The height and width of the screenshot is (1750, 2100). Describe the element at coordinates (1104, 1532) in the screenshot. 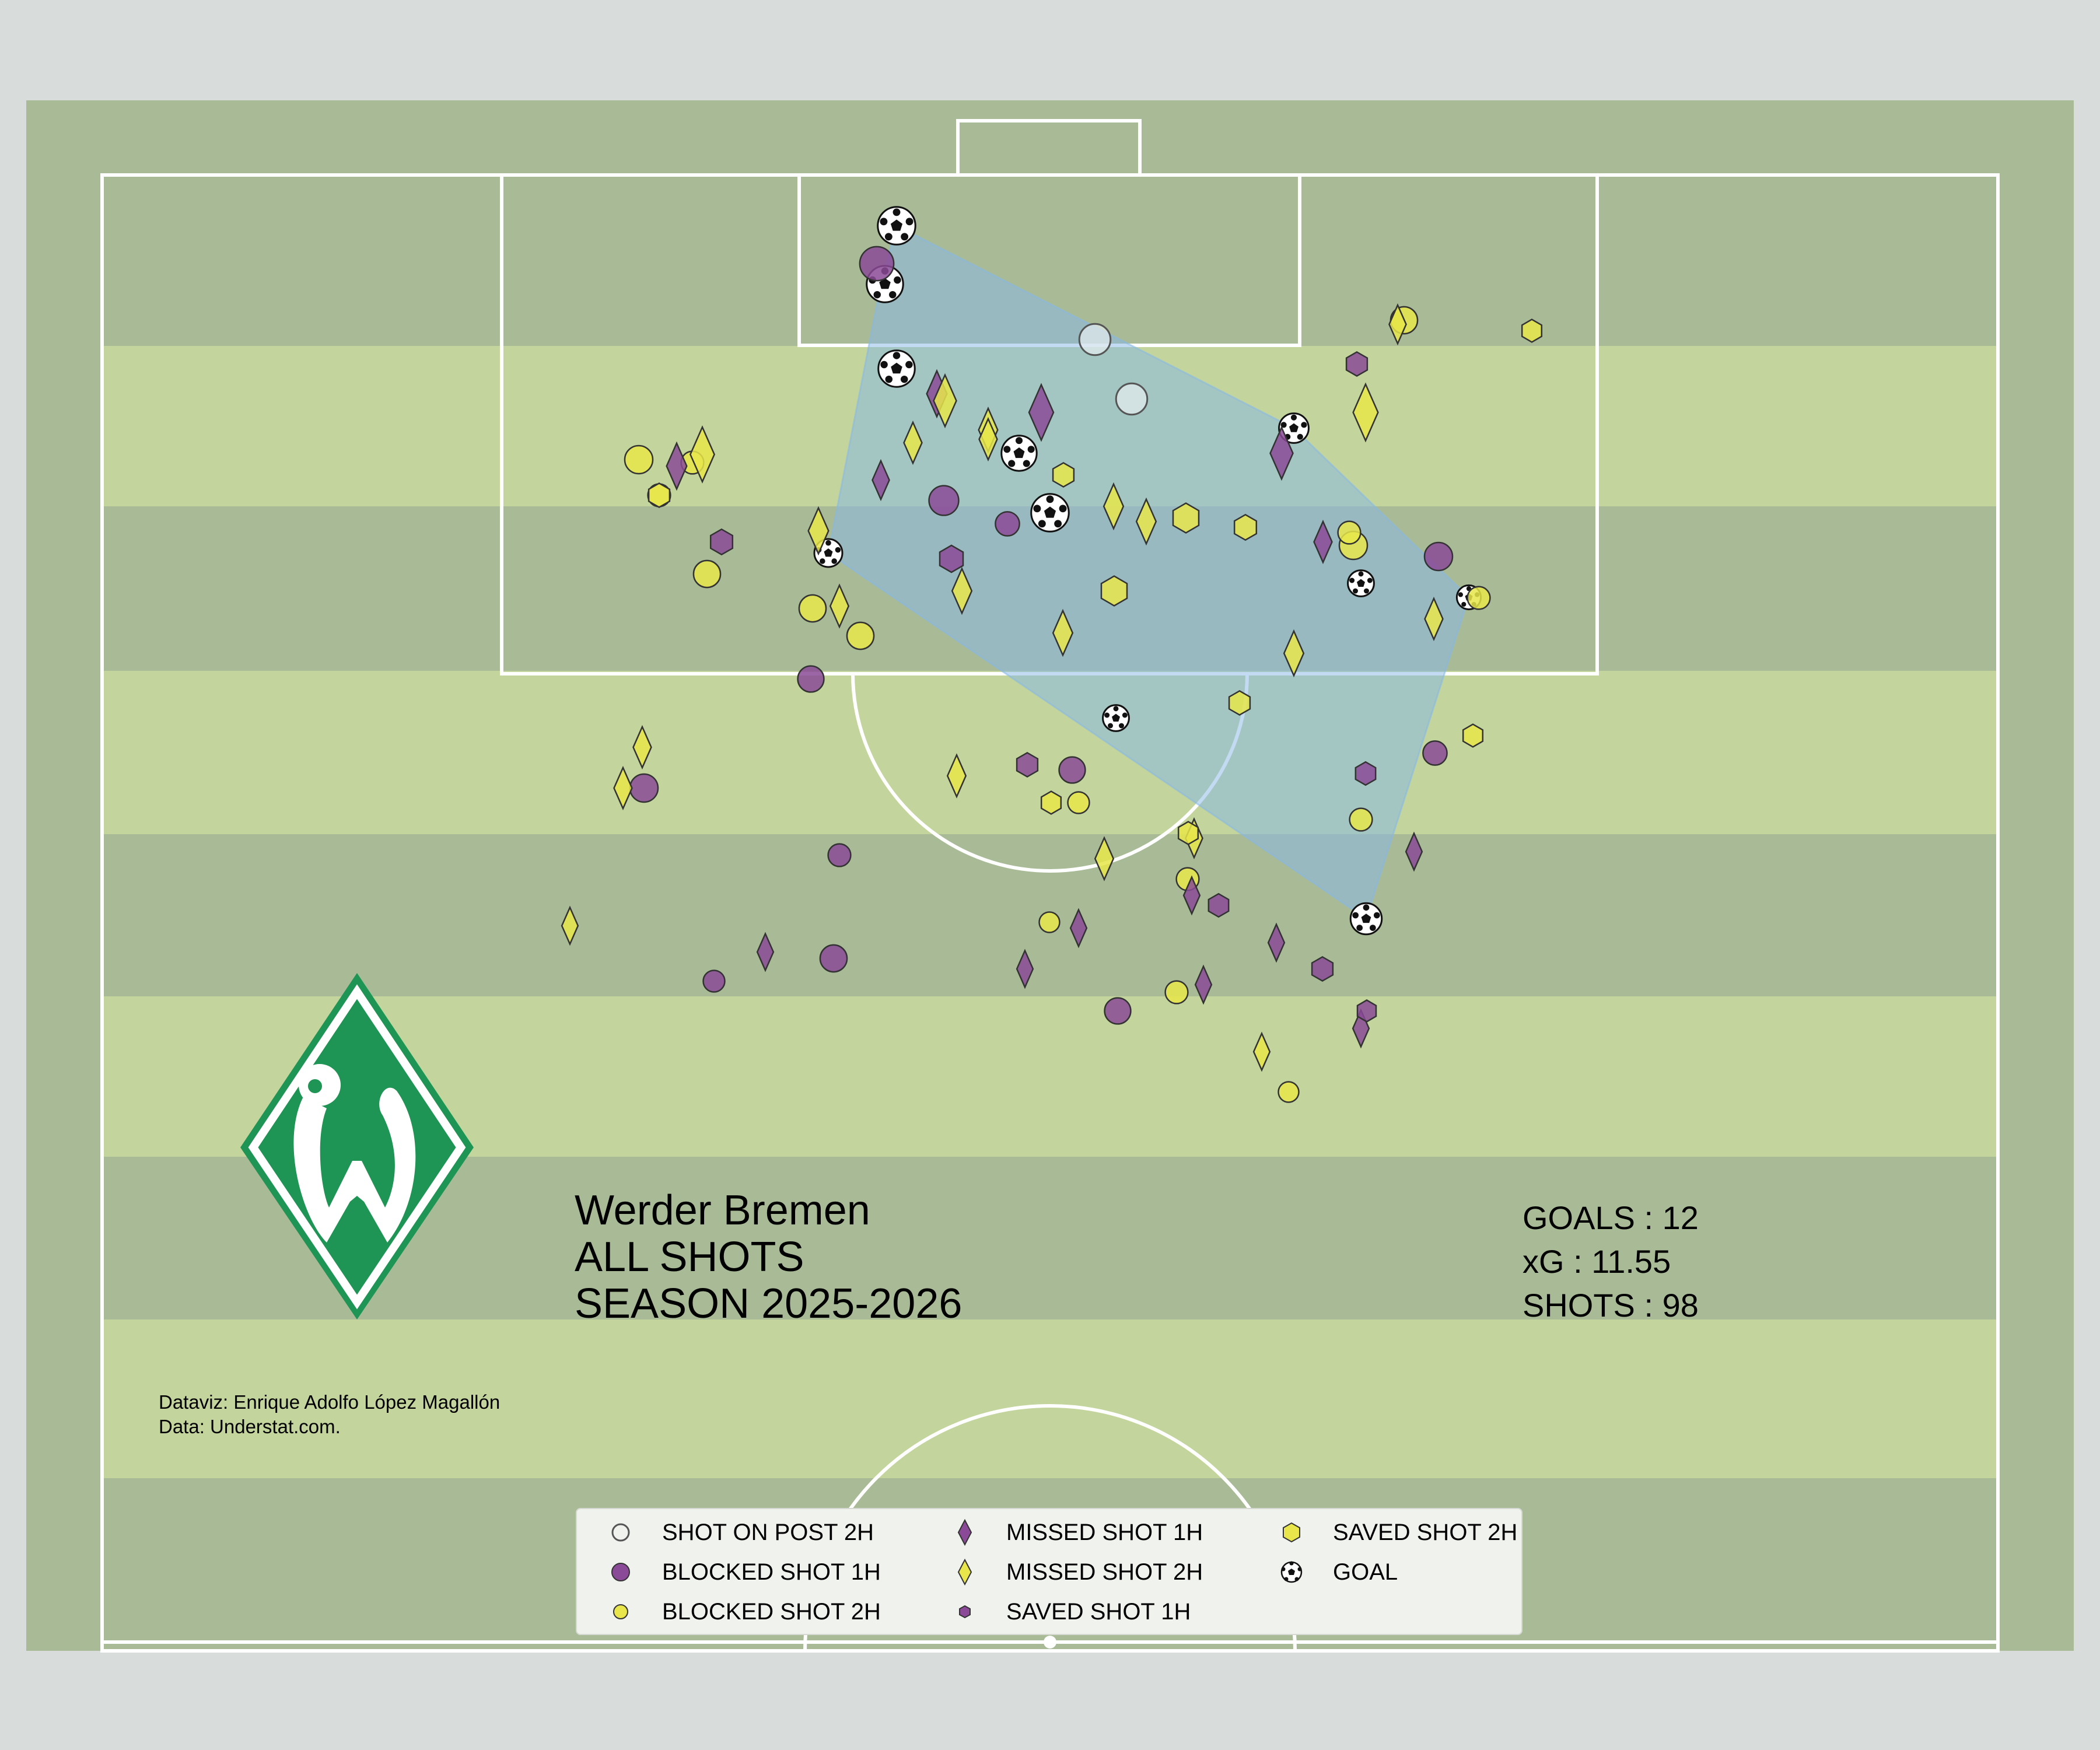

I see `legend-label: MISSED SHOT 1H` at that location.